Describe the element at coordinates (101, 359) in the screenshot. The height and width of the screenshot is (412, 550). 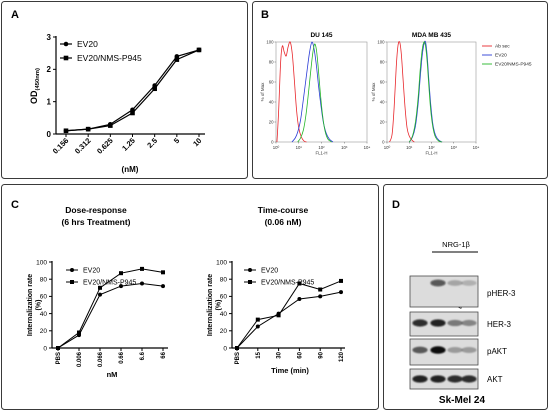
I see `x-tick-label: 0.066` at that location.